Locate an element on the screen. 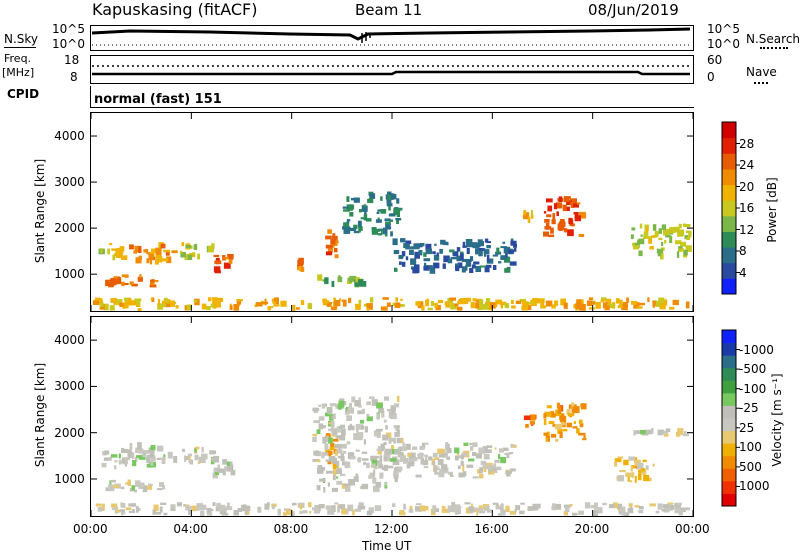 This screenshot has width=800, height=554. freq-tick-bottom: 8 is located at coordinates (74, 77).